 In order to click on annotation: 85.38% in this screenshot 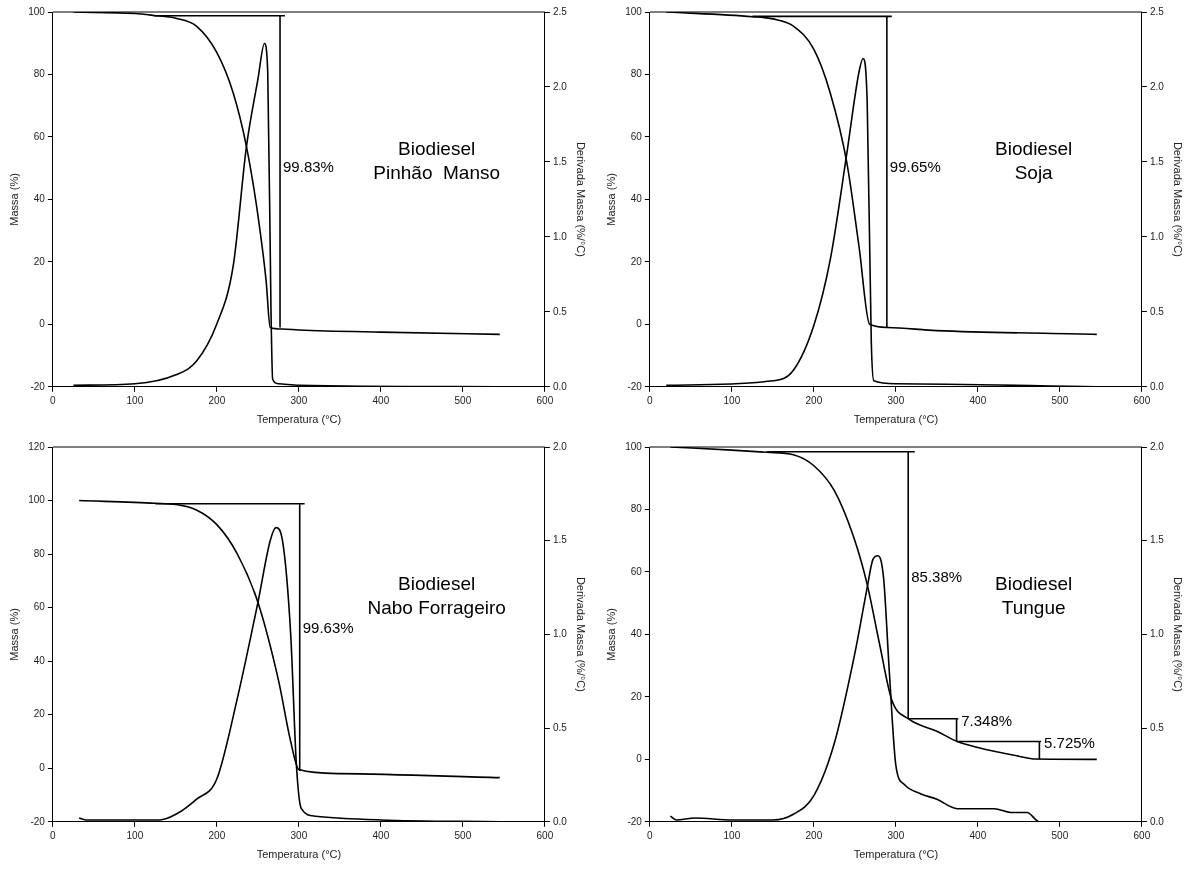, I will do `click(937, 577)`.